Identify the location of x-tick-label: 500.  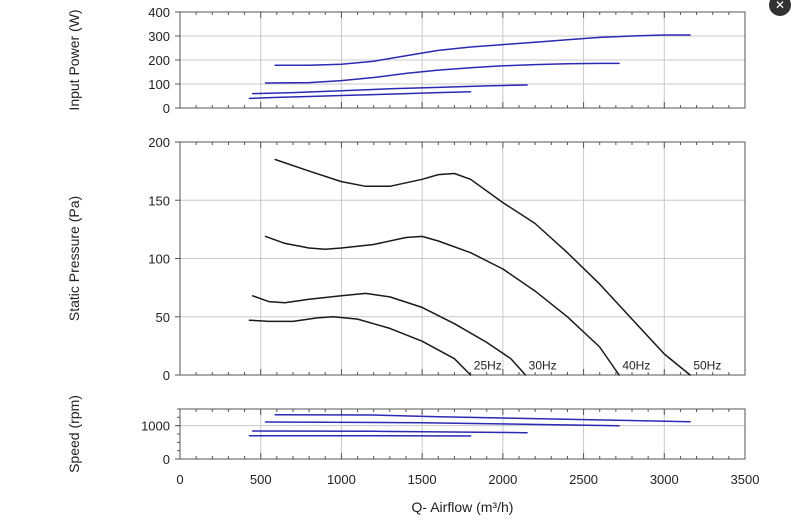
(261, 479).